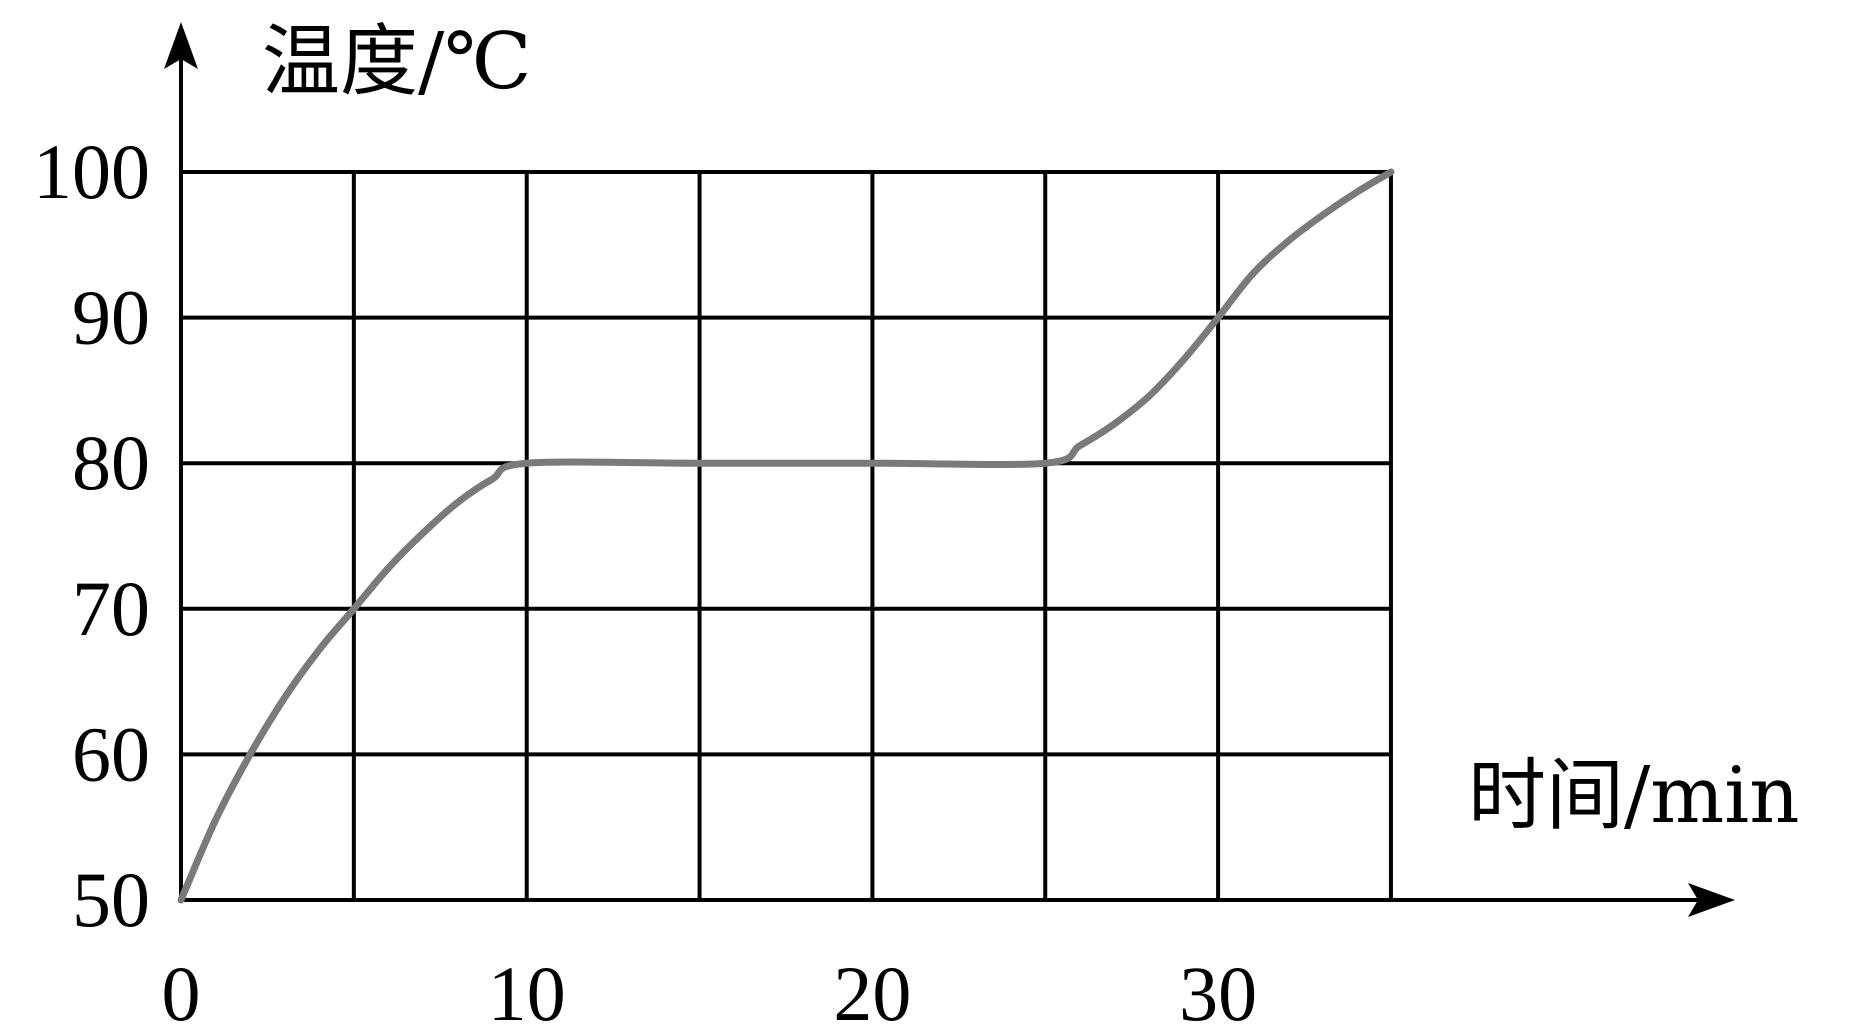 The height and width of the screenshot is (1029, 1859). I want to click on y-tick-label: 70, so click(111, 608).